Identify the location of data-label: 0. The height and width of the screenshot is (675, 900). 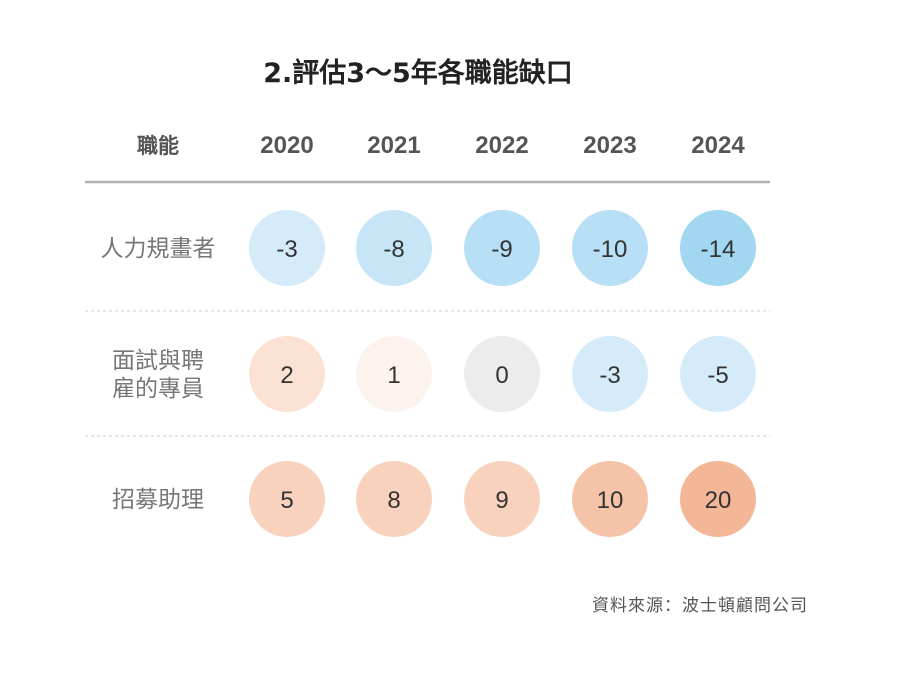
(501, 375).